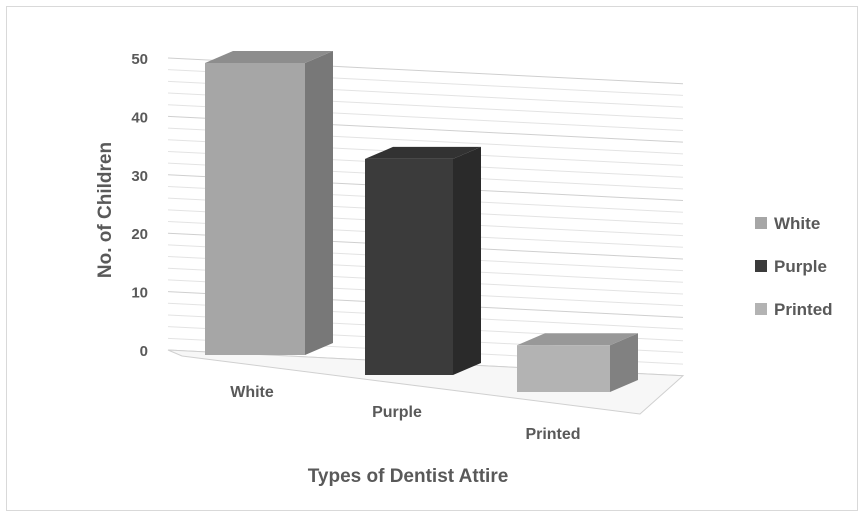  I want to click on y-tick-label: 40, so click(139, 117).